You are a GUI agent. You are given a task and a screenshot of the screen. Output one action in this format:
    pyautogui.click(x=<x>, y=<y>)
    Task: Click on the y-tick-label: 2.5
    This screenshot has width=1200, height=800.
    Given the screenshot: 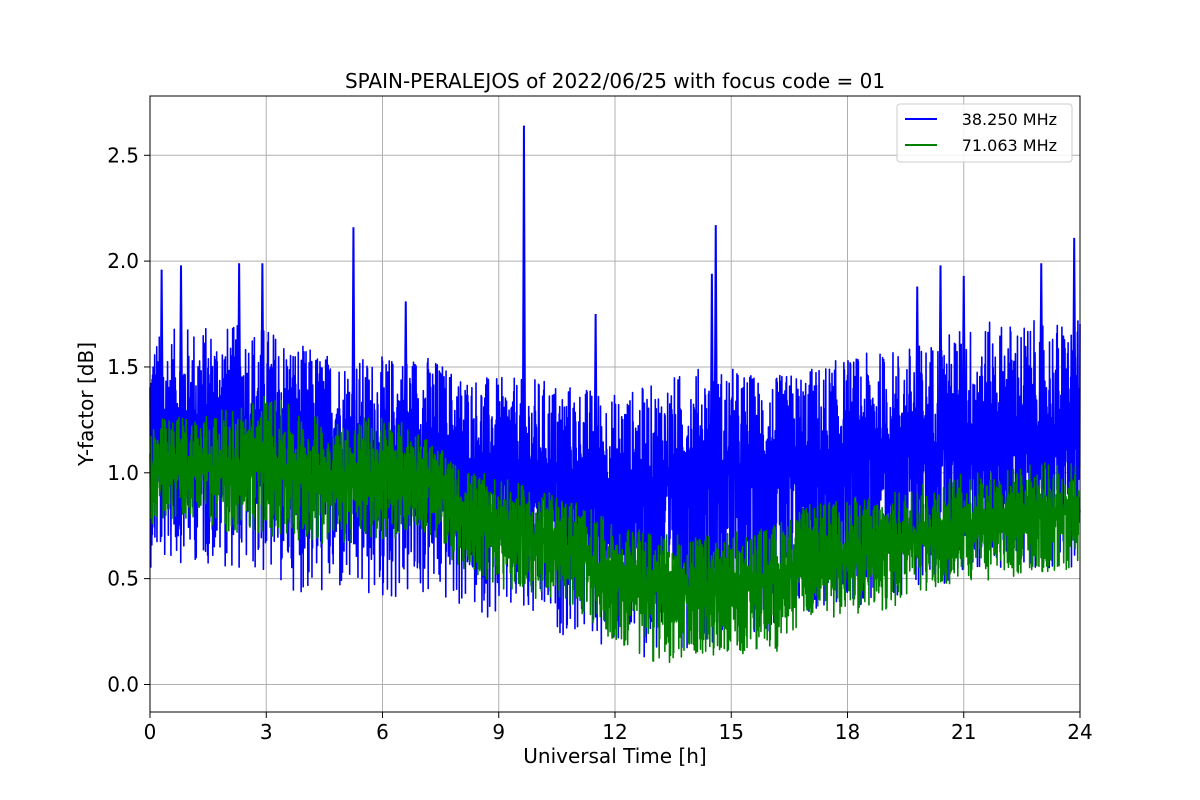 What is the action you would take?
    pyautogui.click(x=123, y=155)
    